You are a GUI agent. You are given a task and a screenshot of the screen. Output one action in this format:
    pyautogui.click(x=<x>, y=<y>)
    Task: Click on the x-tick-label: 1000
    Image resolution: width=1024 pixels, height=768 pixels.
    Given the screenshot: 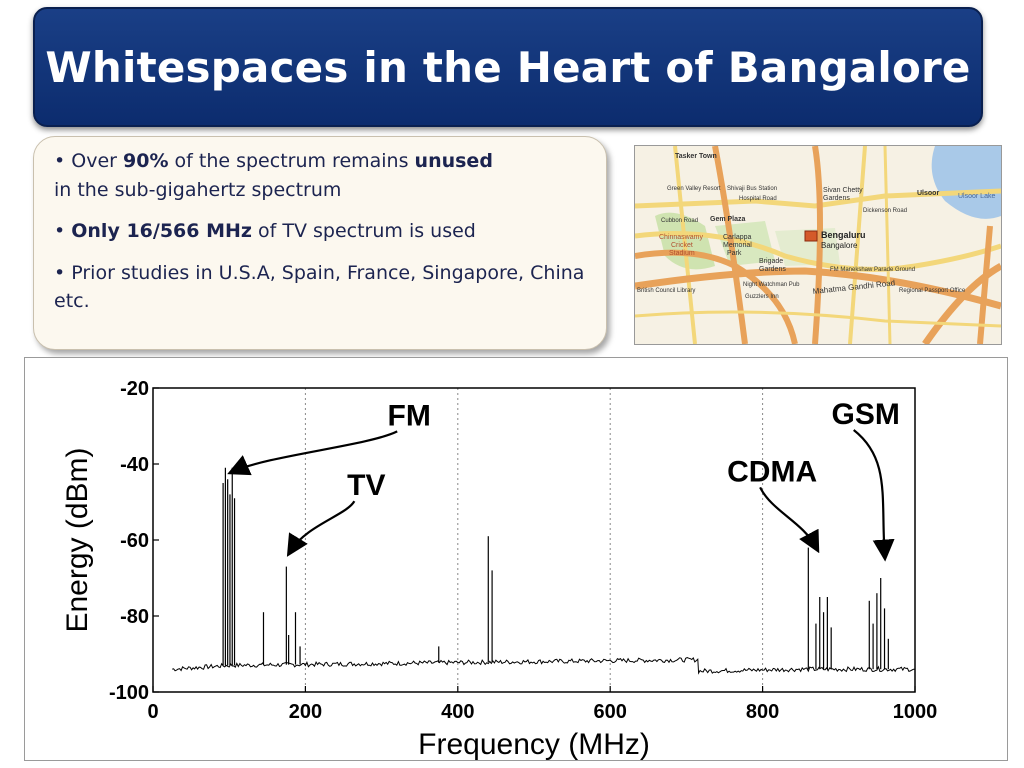 What is the action you would take?
    pyautogui.click(x=915, y=712)
    